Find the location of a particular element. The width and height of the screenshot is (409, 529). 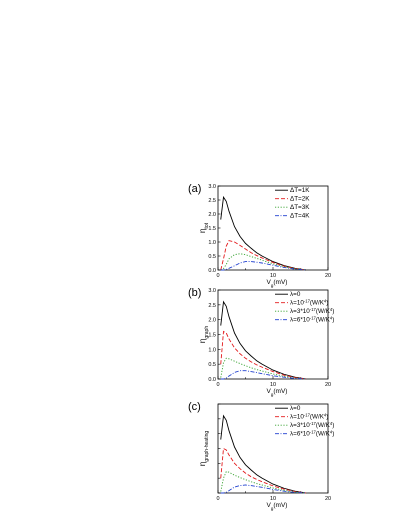

y-axis-label: ηtot is located at coordinates (204, 227).